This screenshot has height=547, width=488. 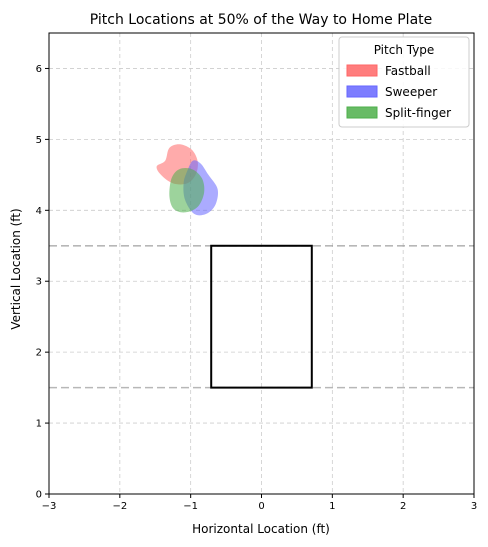 I want to click on strike-zone, so click(x=261, y=316).